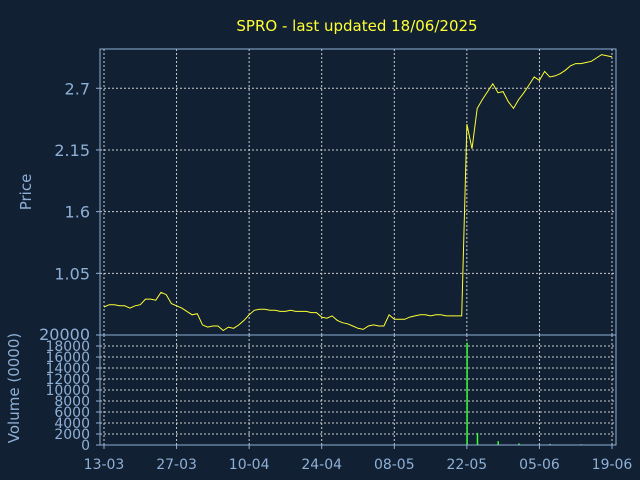 The image size is (640, 480). I want to click on volume-tick-label: 10000, so click(67, 391).